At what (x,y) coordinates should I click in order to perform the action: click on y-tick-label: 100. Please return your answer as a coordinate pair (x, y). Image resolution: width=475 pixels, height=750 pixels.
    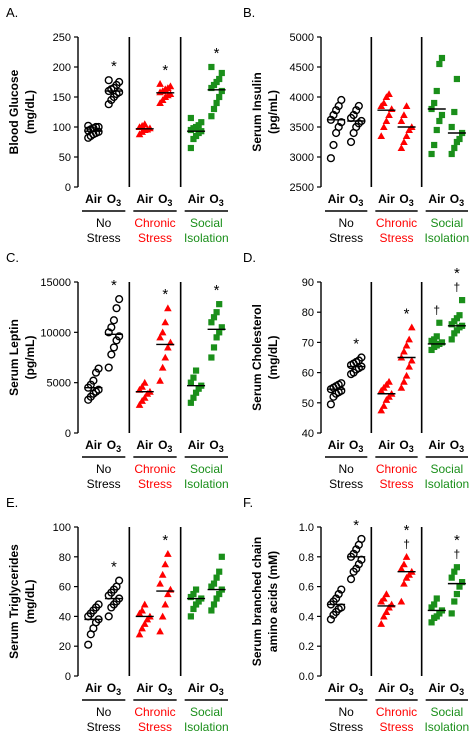
    Looking at the image, I should click on (62, 128).